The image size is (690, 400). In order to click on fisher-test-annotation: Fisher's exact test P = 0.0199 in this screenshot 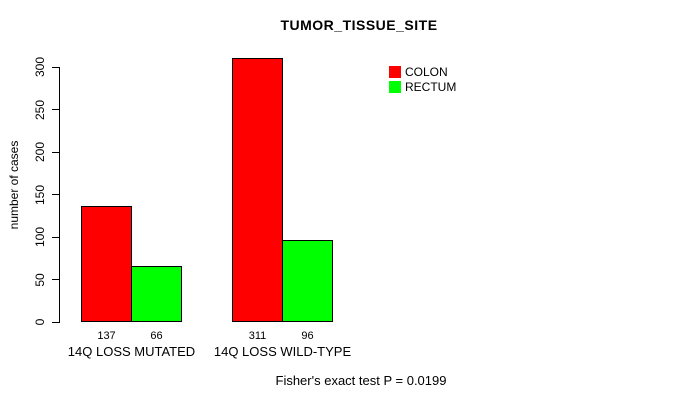, I will do `click(361, 380)`.